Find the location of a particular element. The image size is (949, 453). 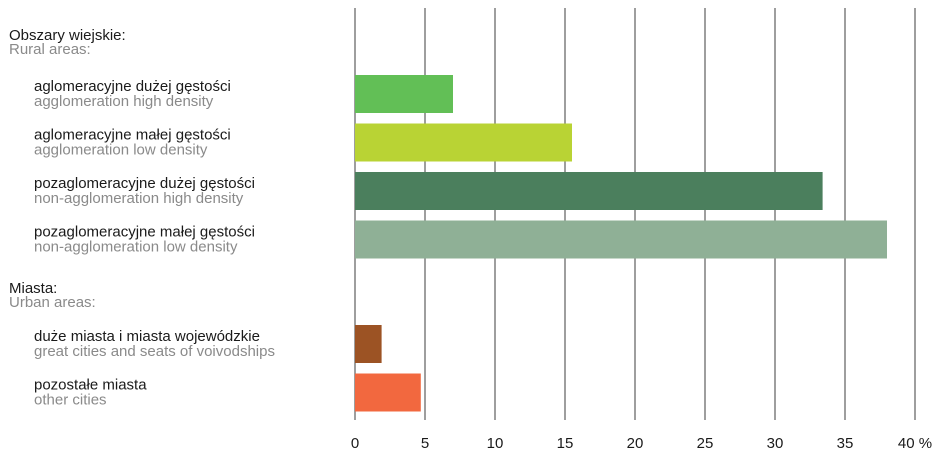

x-tick-label: 40 % is located at coordinates (915, 443).